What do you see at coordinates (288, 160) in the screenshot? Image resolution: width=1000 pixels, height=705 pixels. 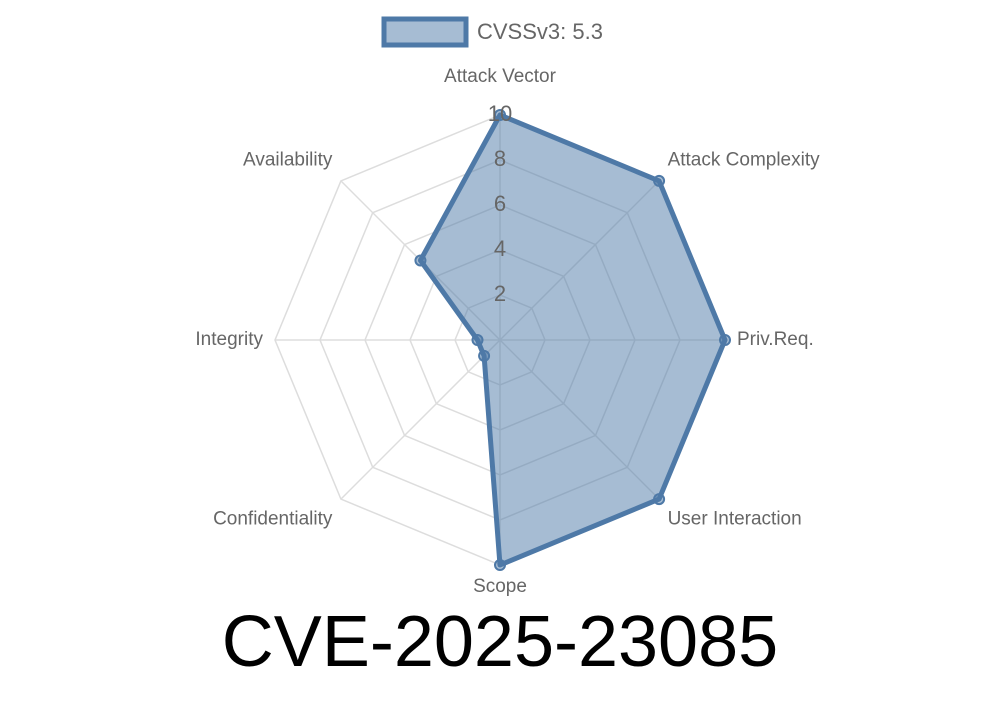 I see `axis-label: Availability` at bounding box center [288, 160].